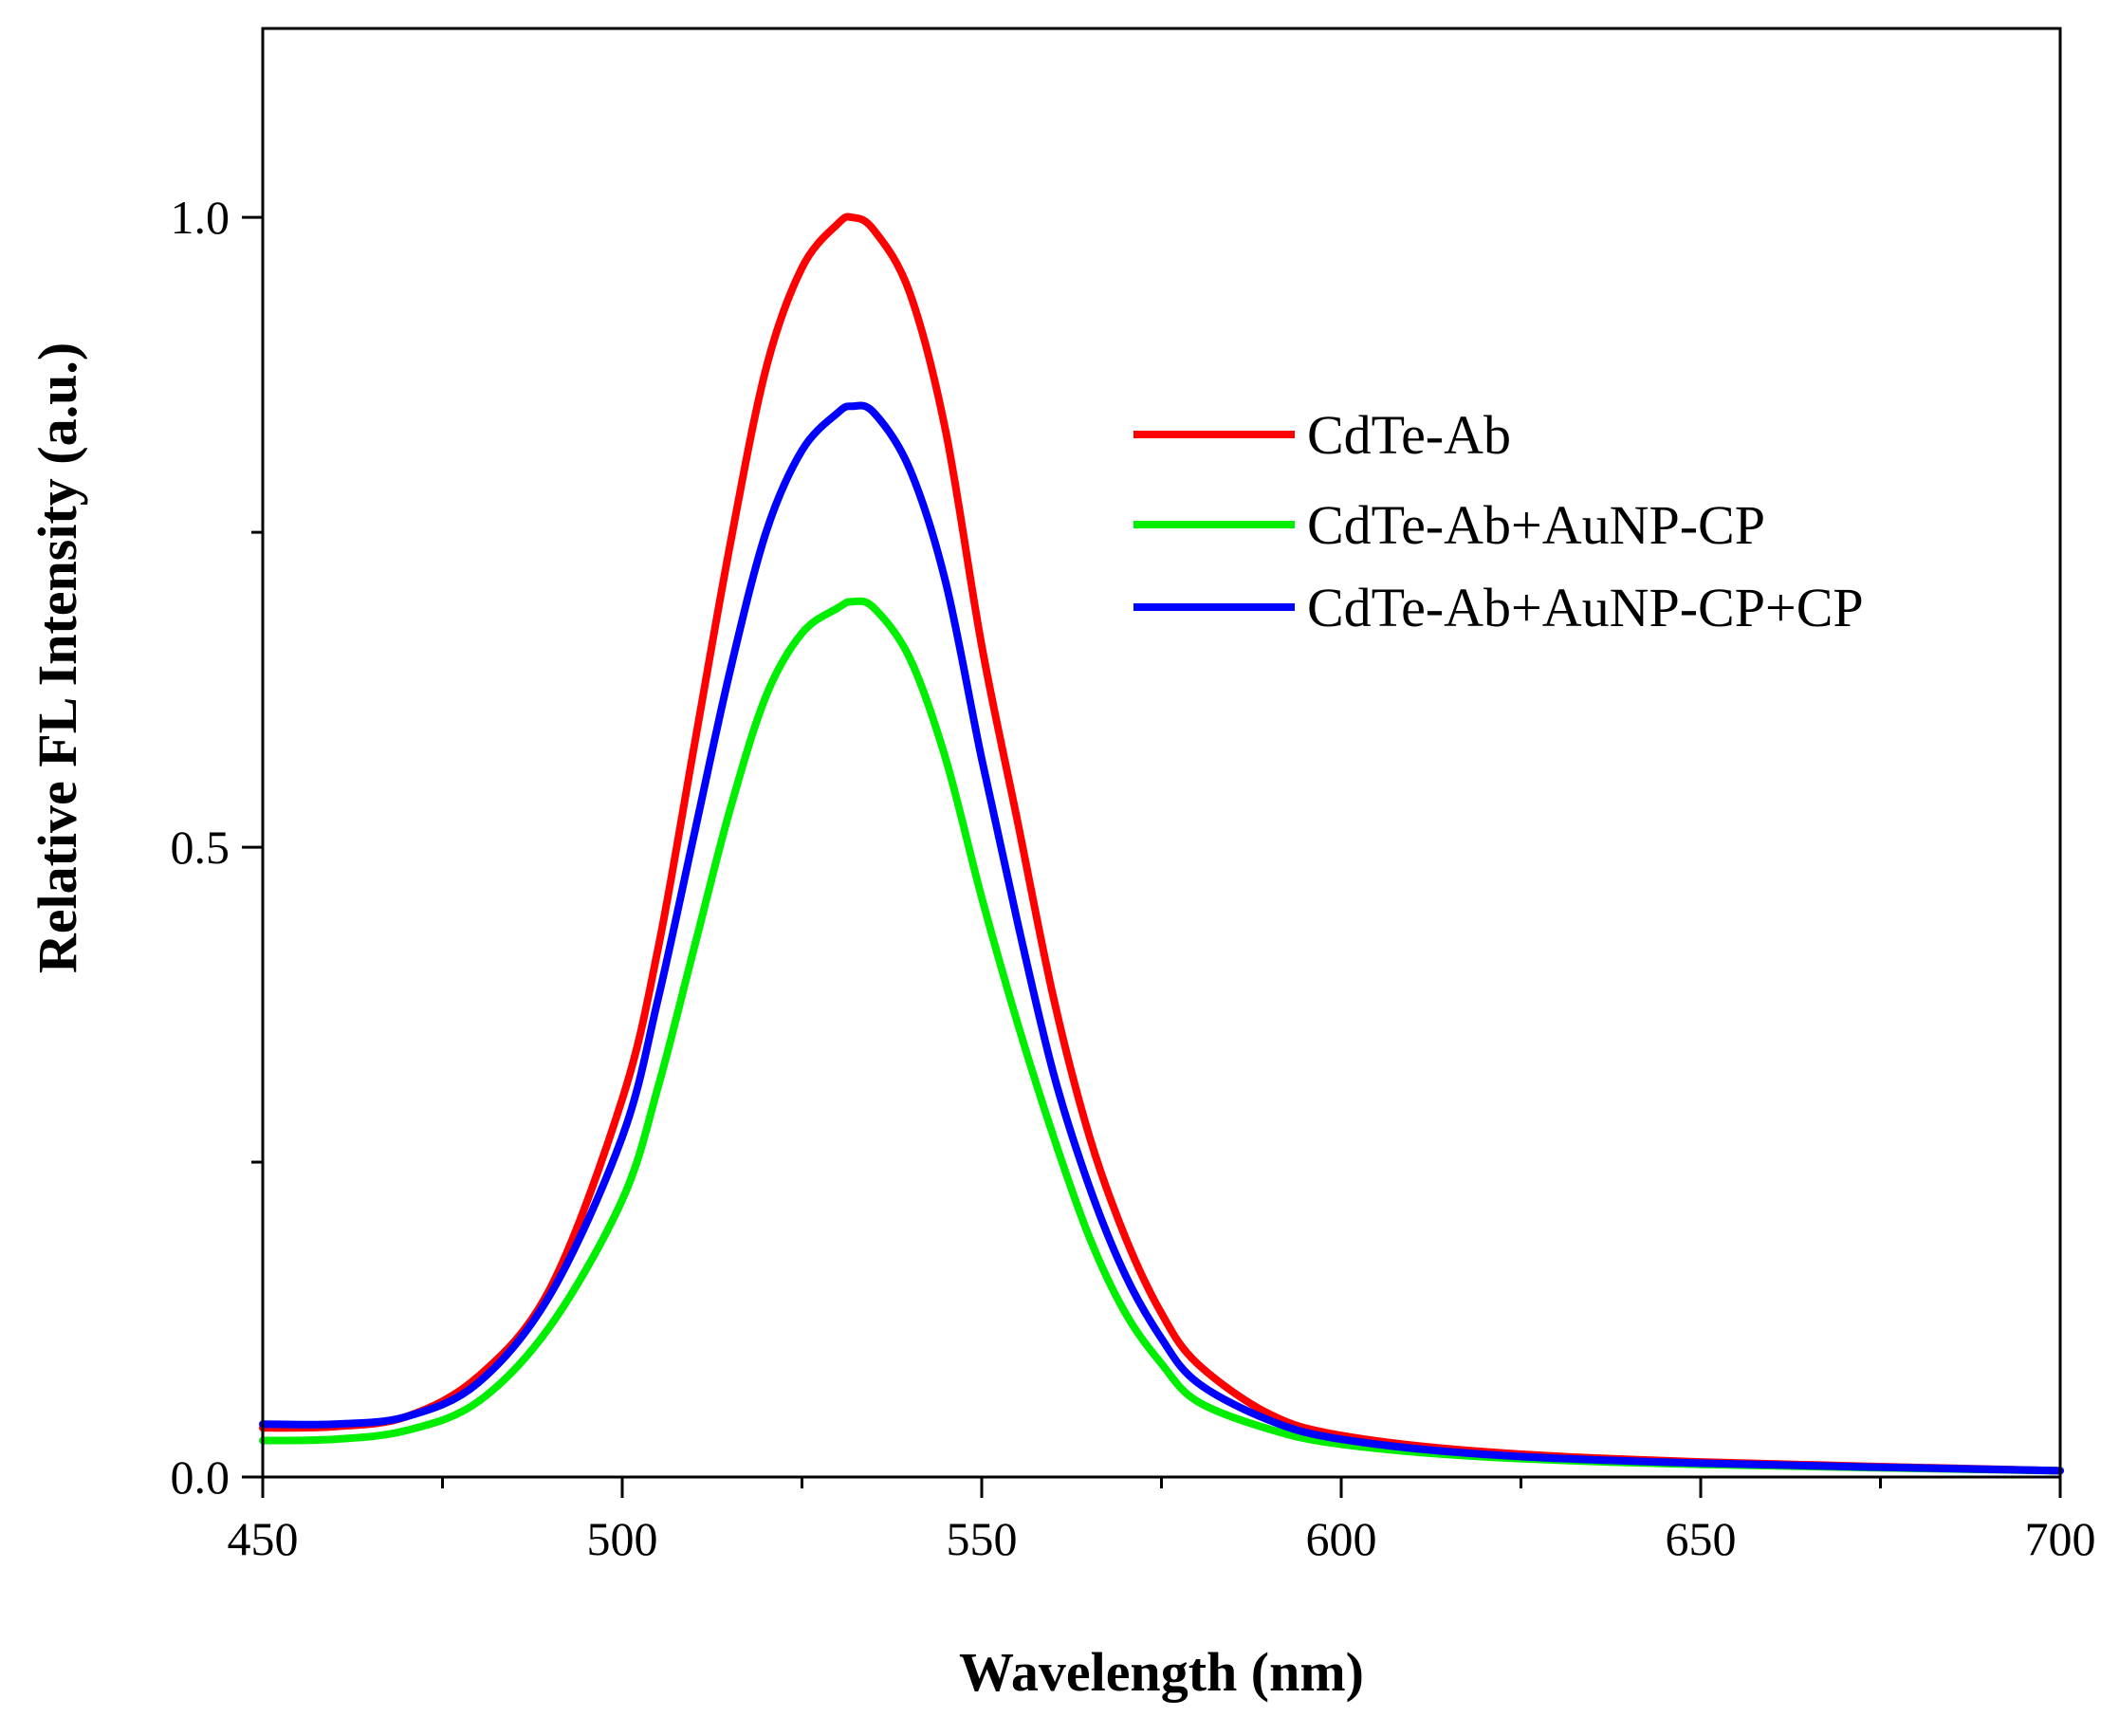  I want to click on legend-label: CdTe-Ab+AuNP-CP, so click(1536, 525).